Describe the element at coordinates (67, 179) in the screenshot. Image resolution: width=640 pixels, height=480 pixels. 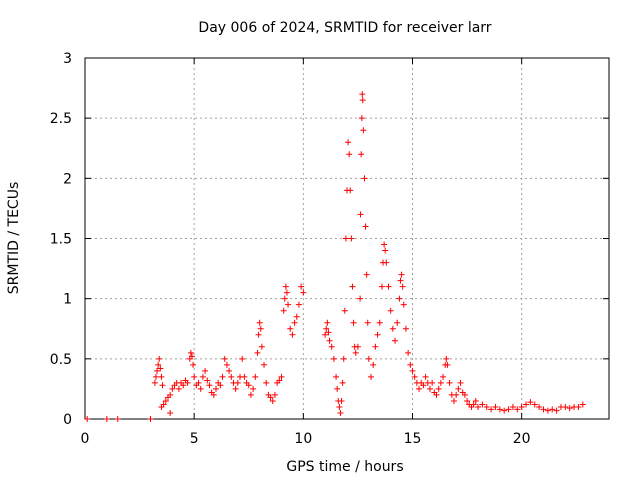
I see `y-tick-label: 2` at that location.